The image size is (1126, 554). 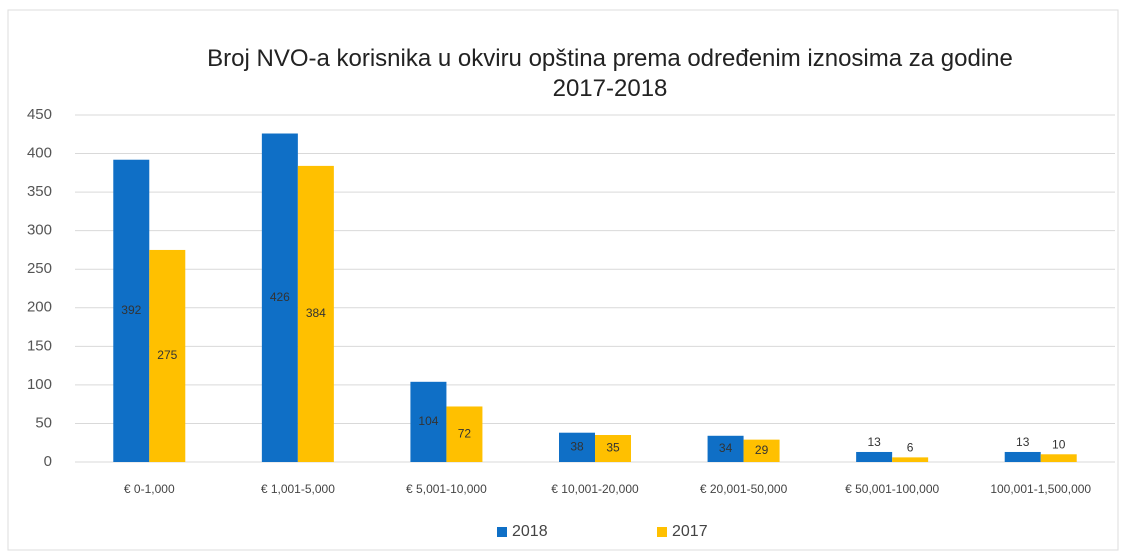 I want to click on data-label: 10, so click(x=1059, y=444).